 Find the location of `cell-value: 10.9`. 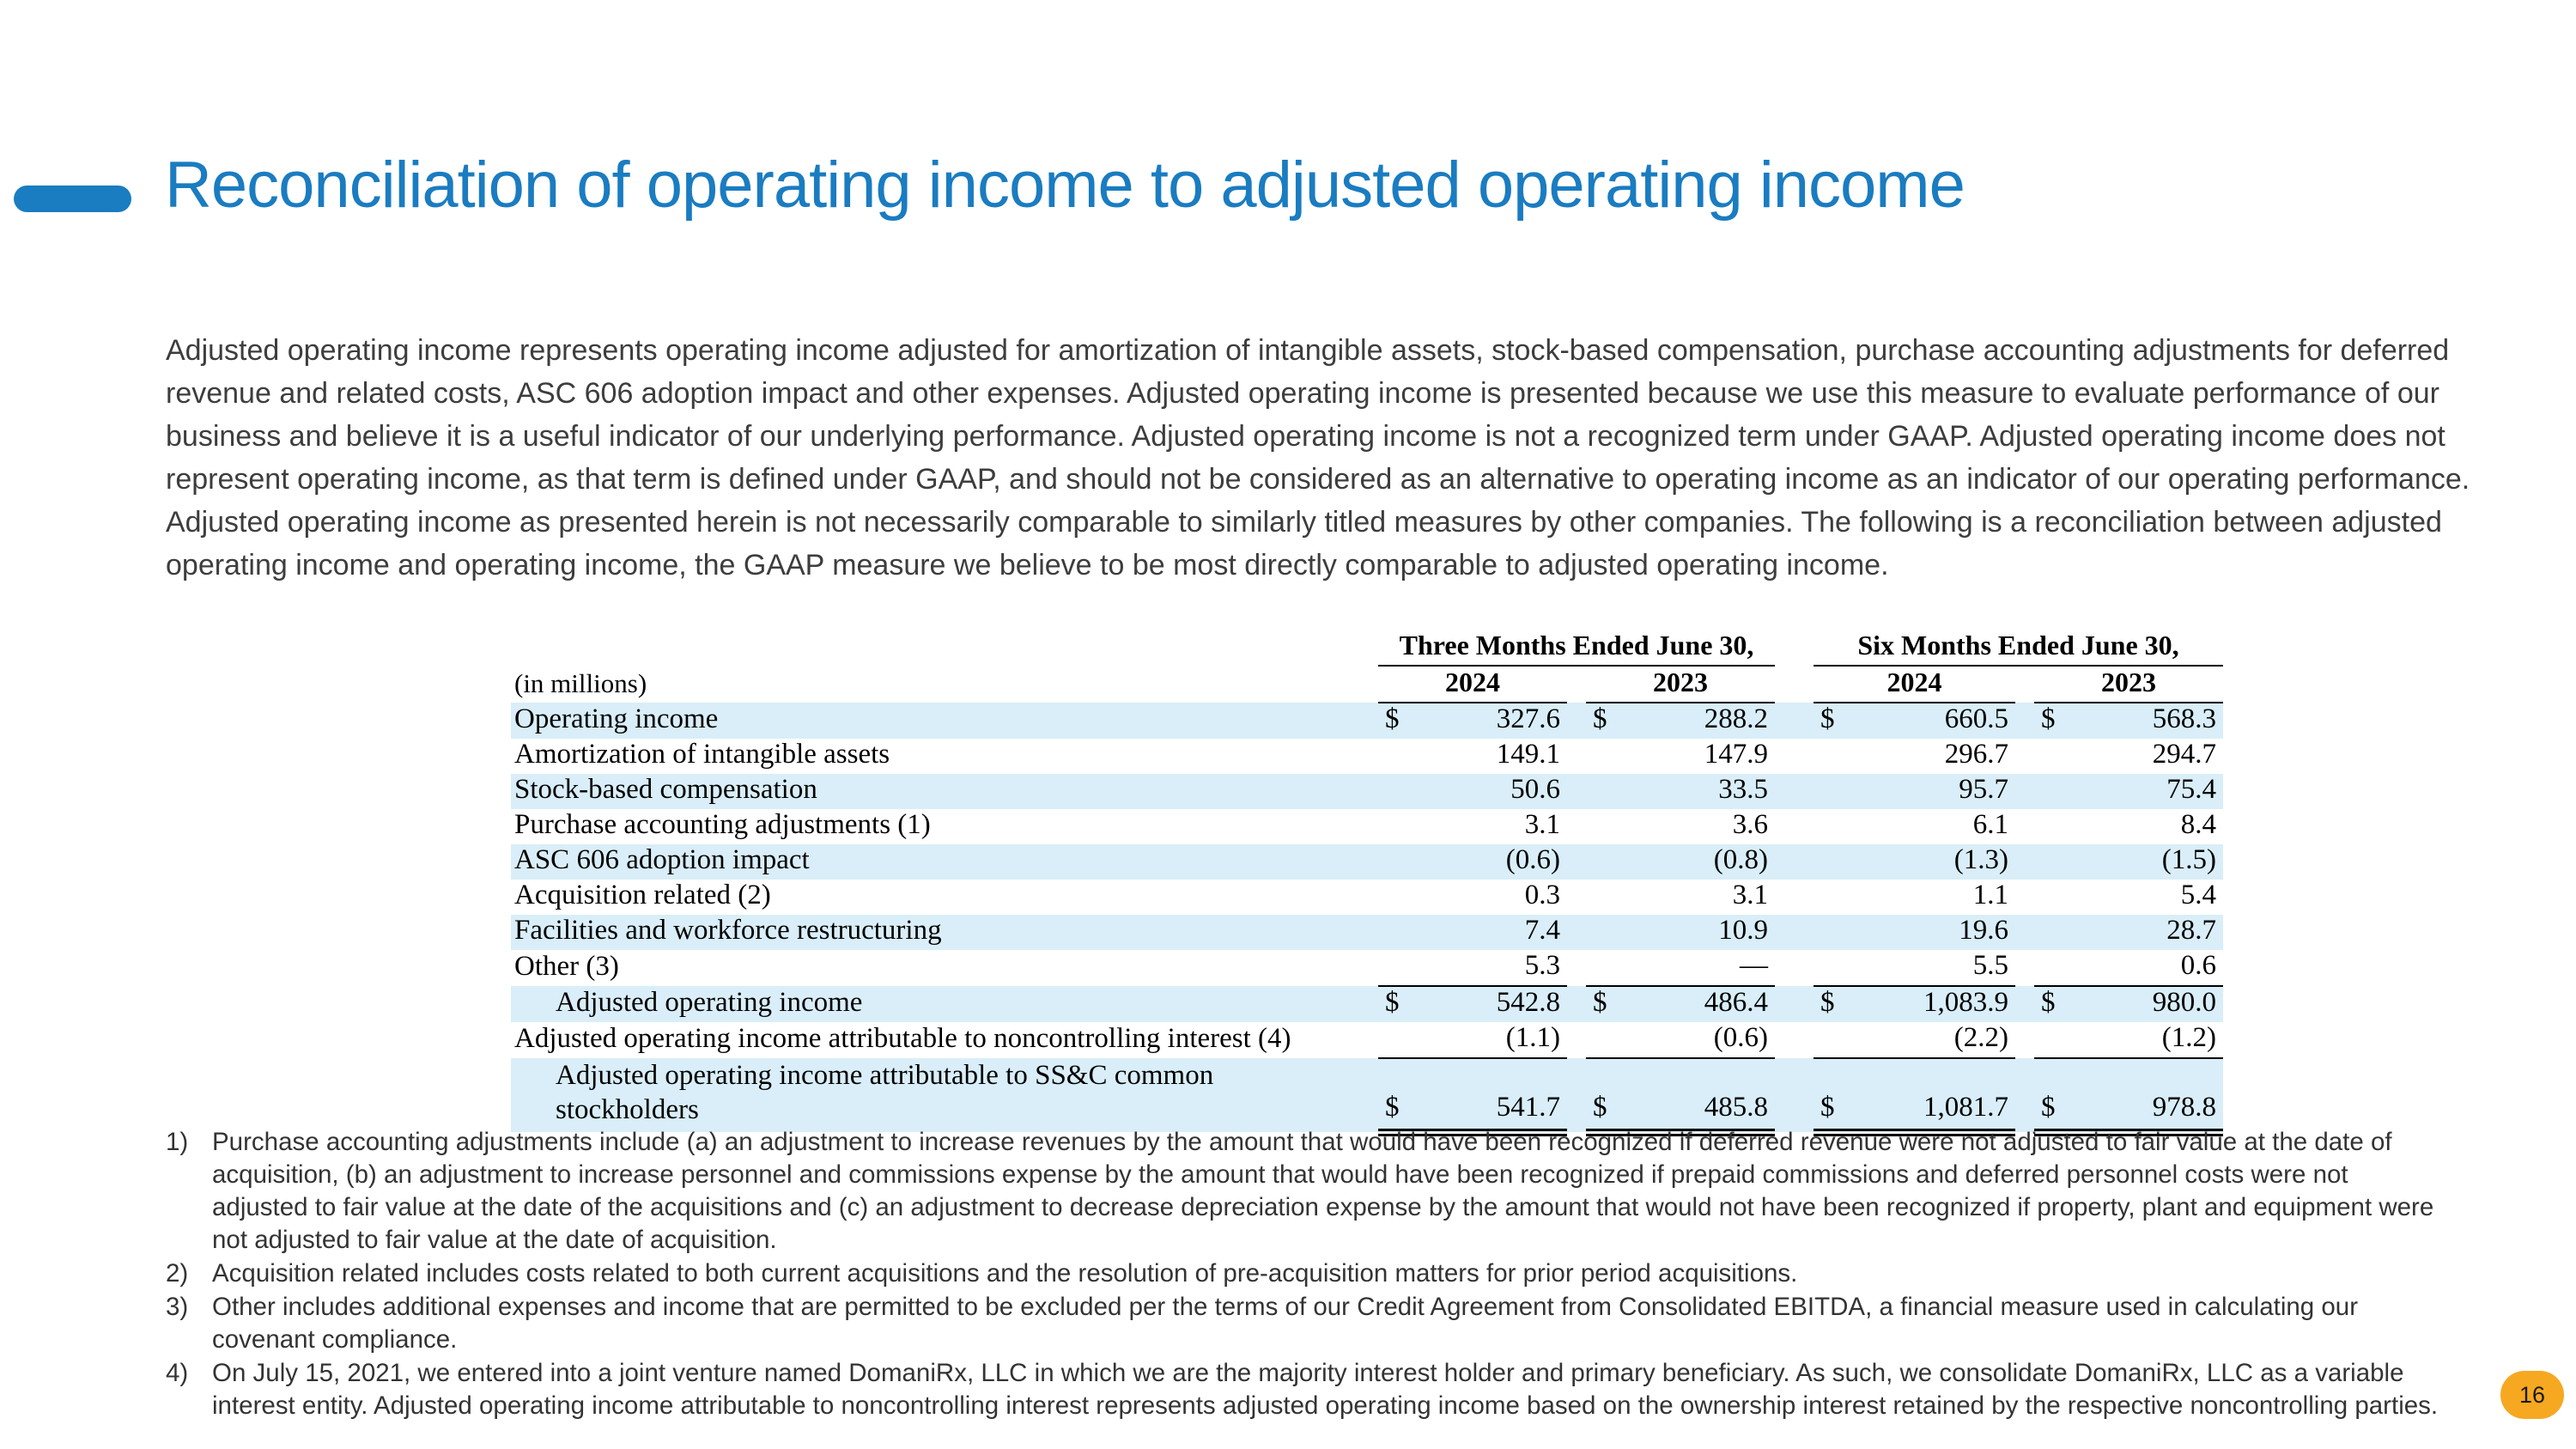

cell-value: 10.9 is located at coordinates (1743, 930).